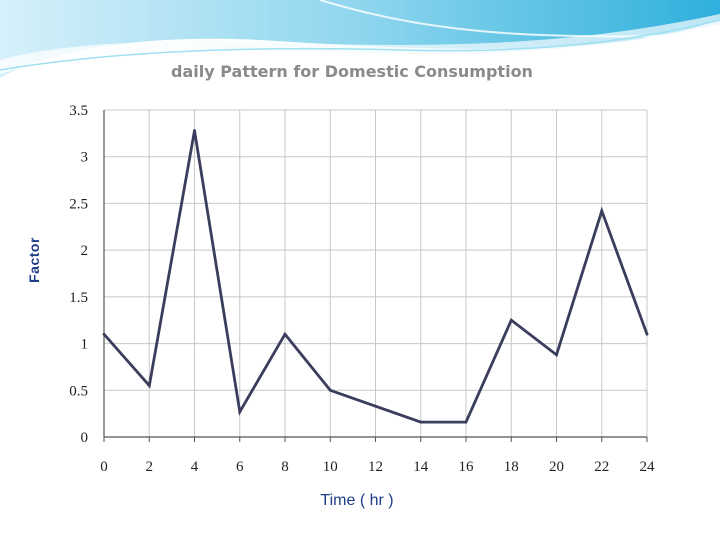  I want to click on x-tick-label: 24, so click(648, 467).